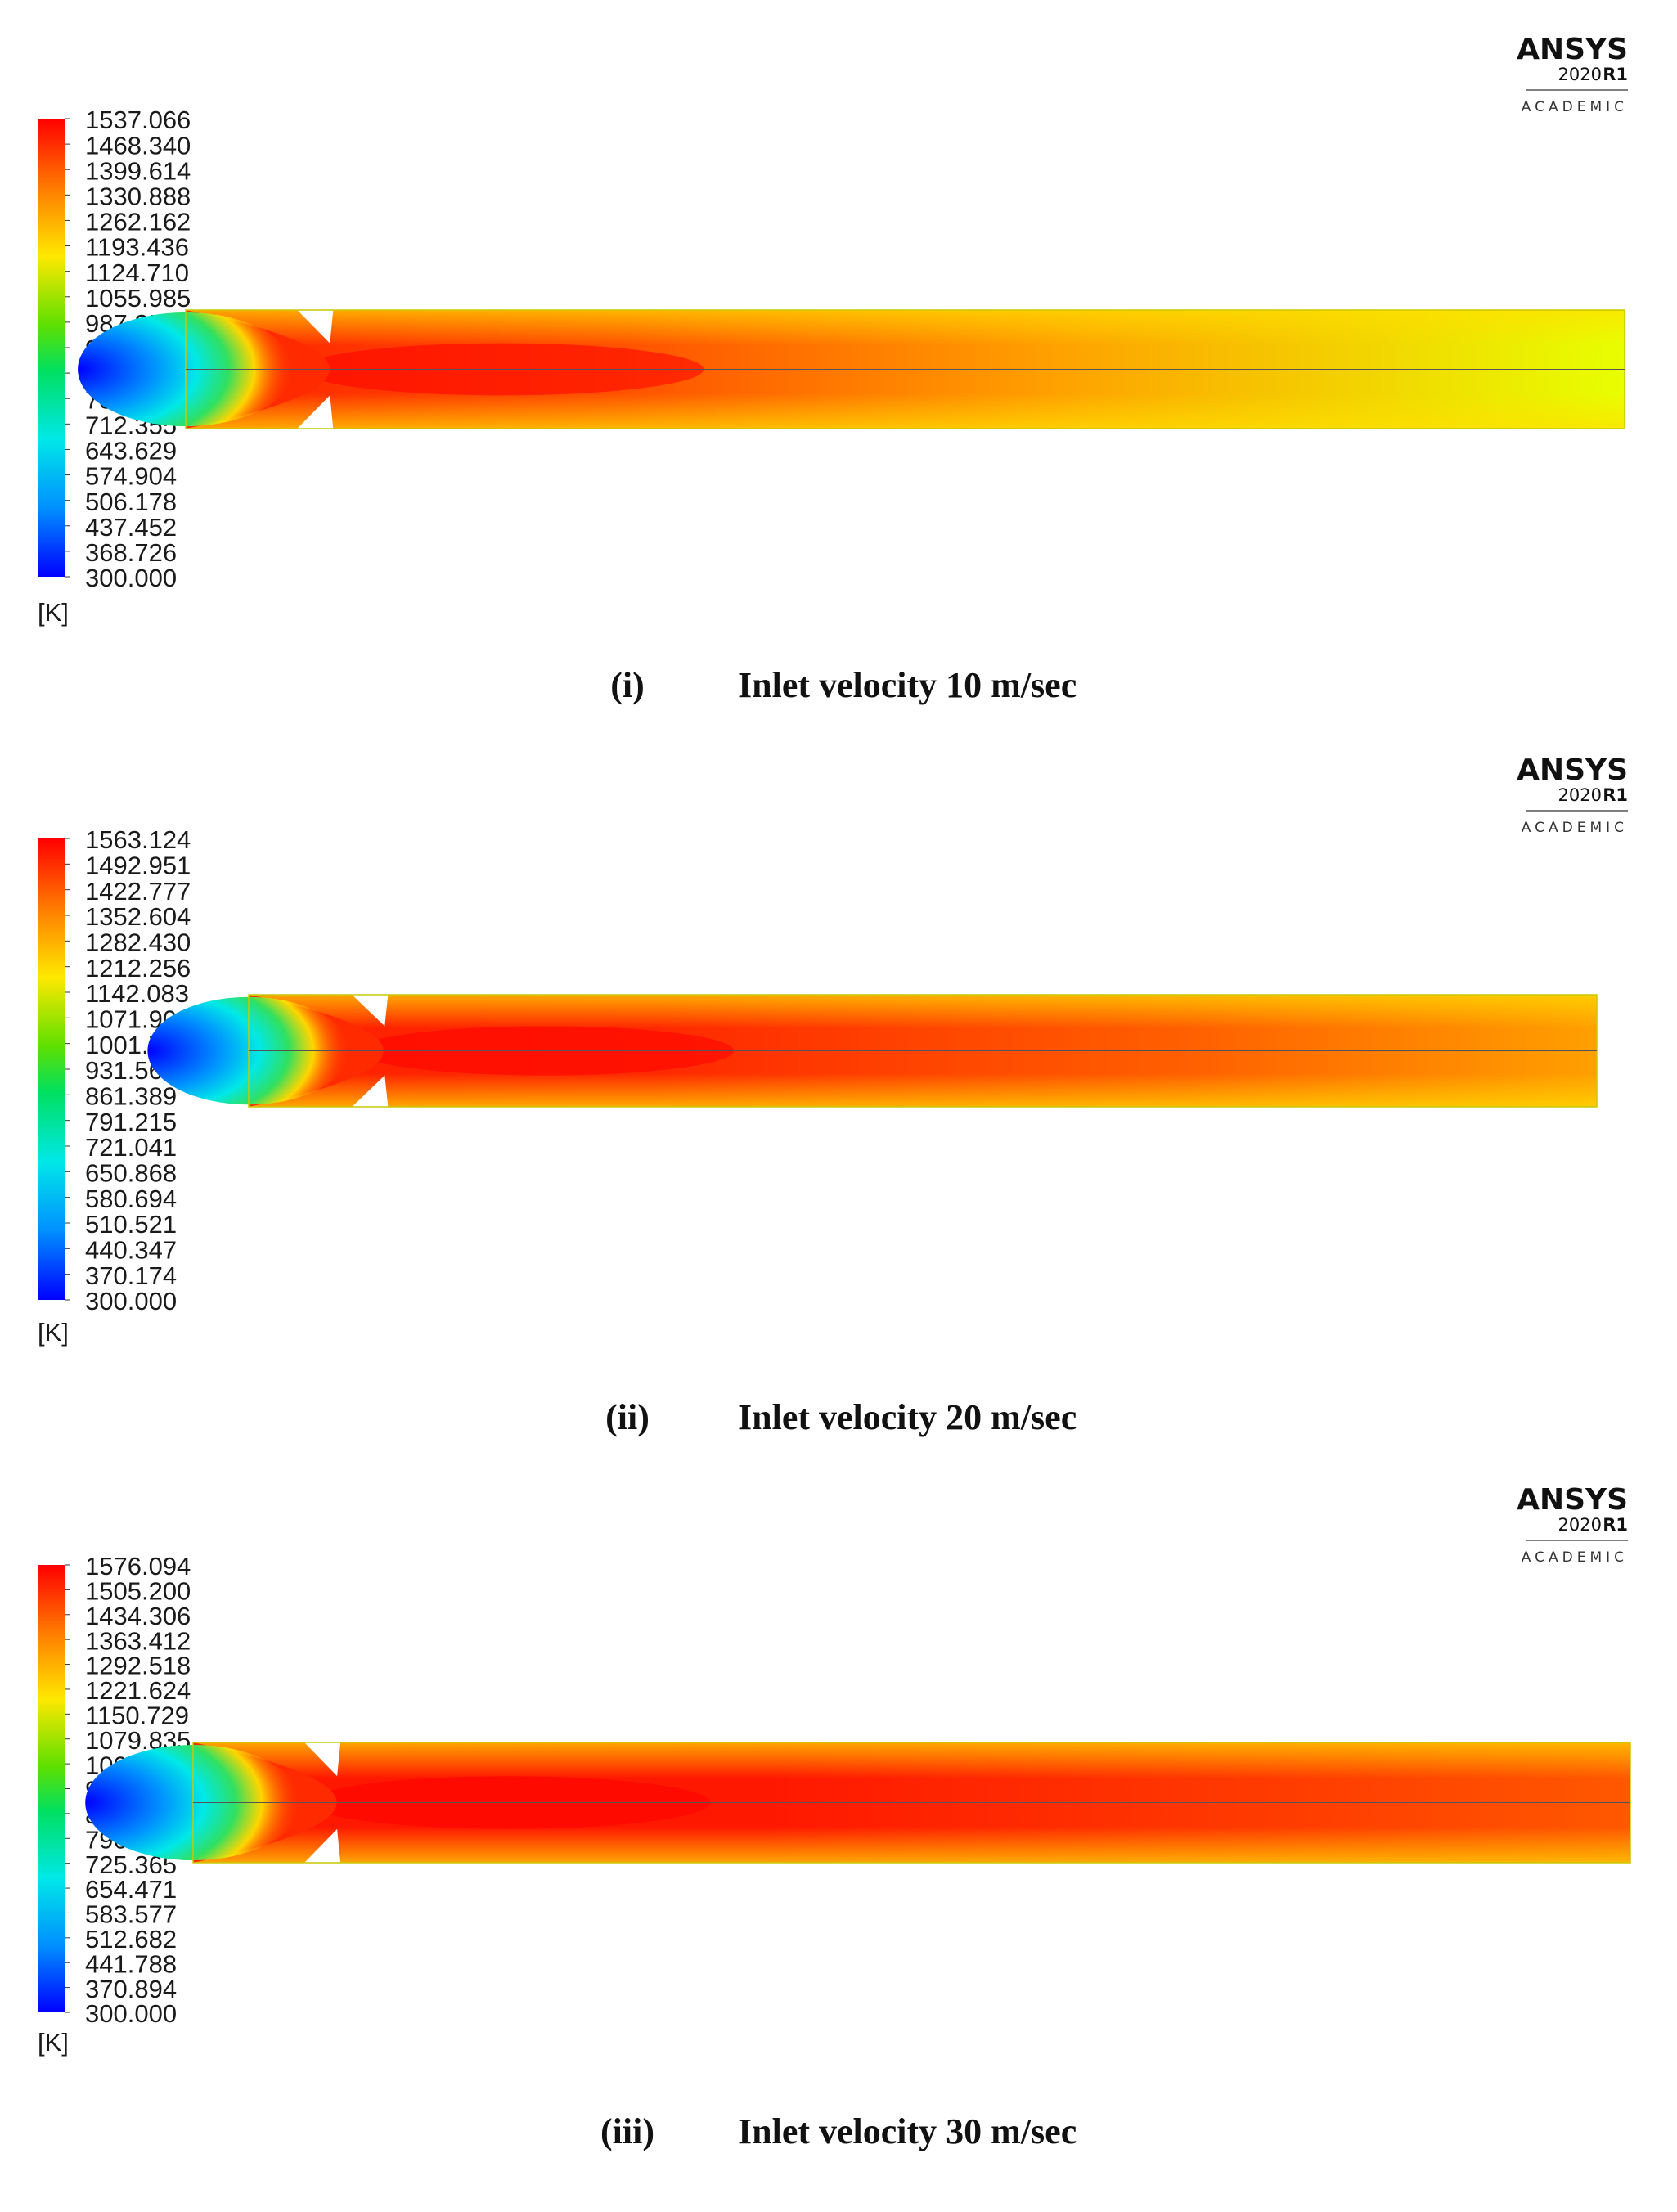 This screenshot has height=2212, width=1677. I want to click on colorbar-label: 506.178, so click(131, 502).